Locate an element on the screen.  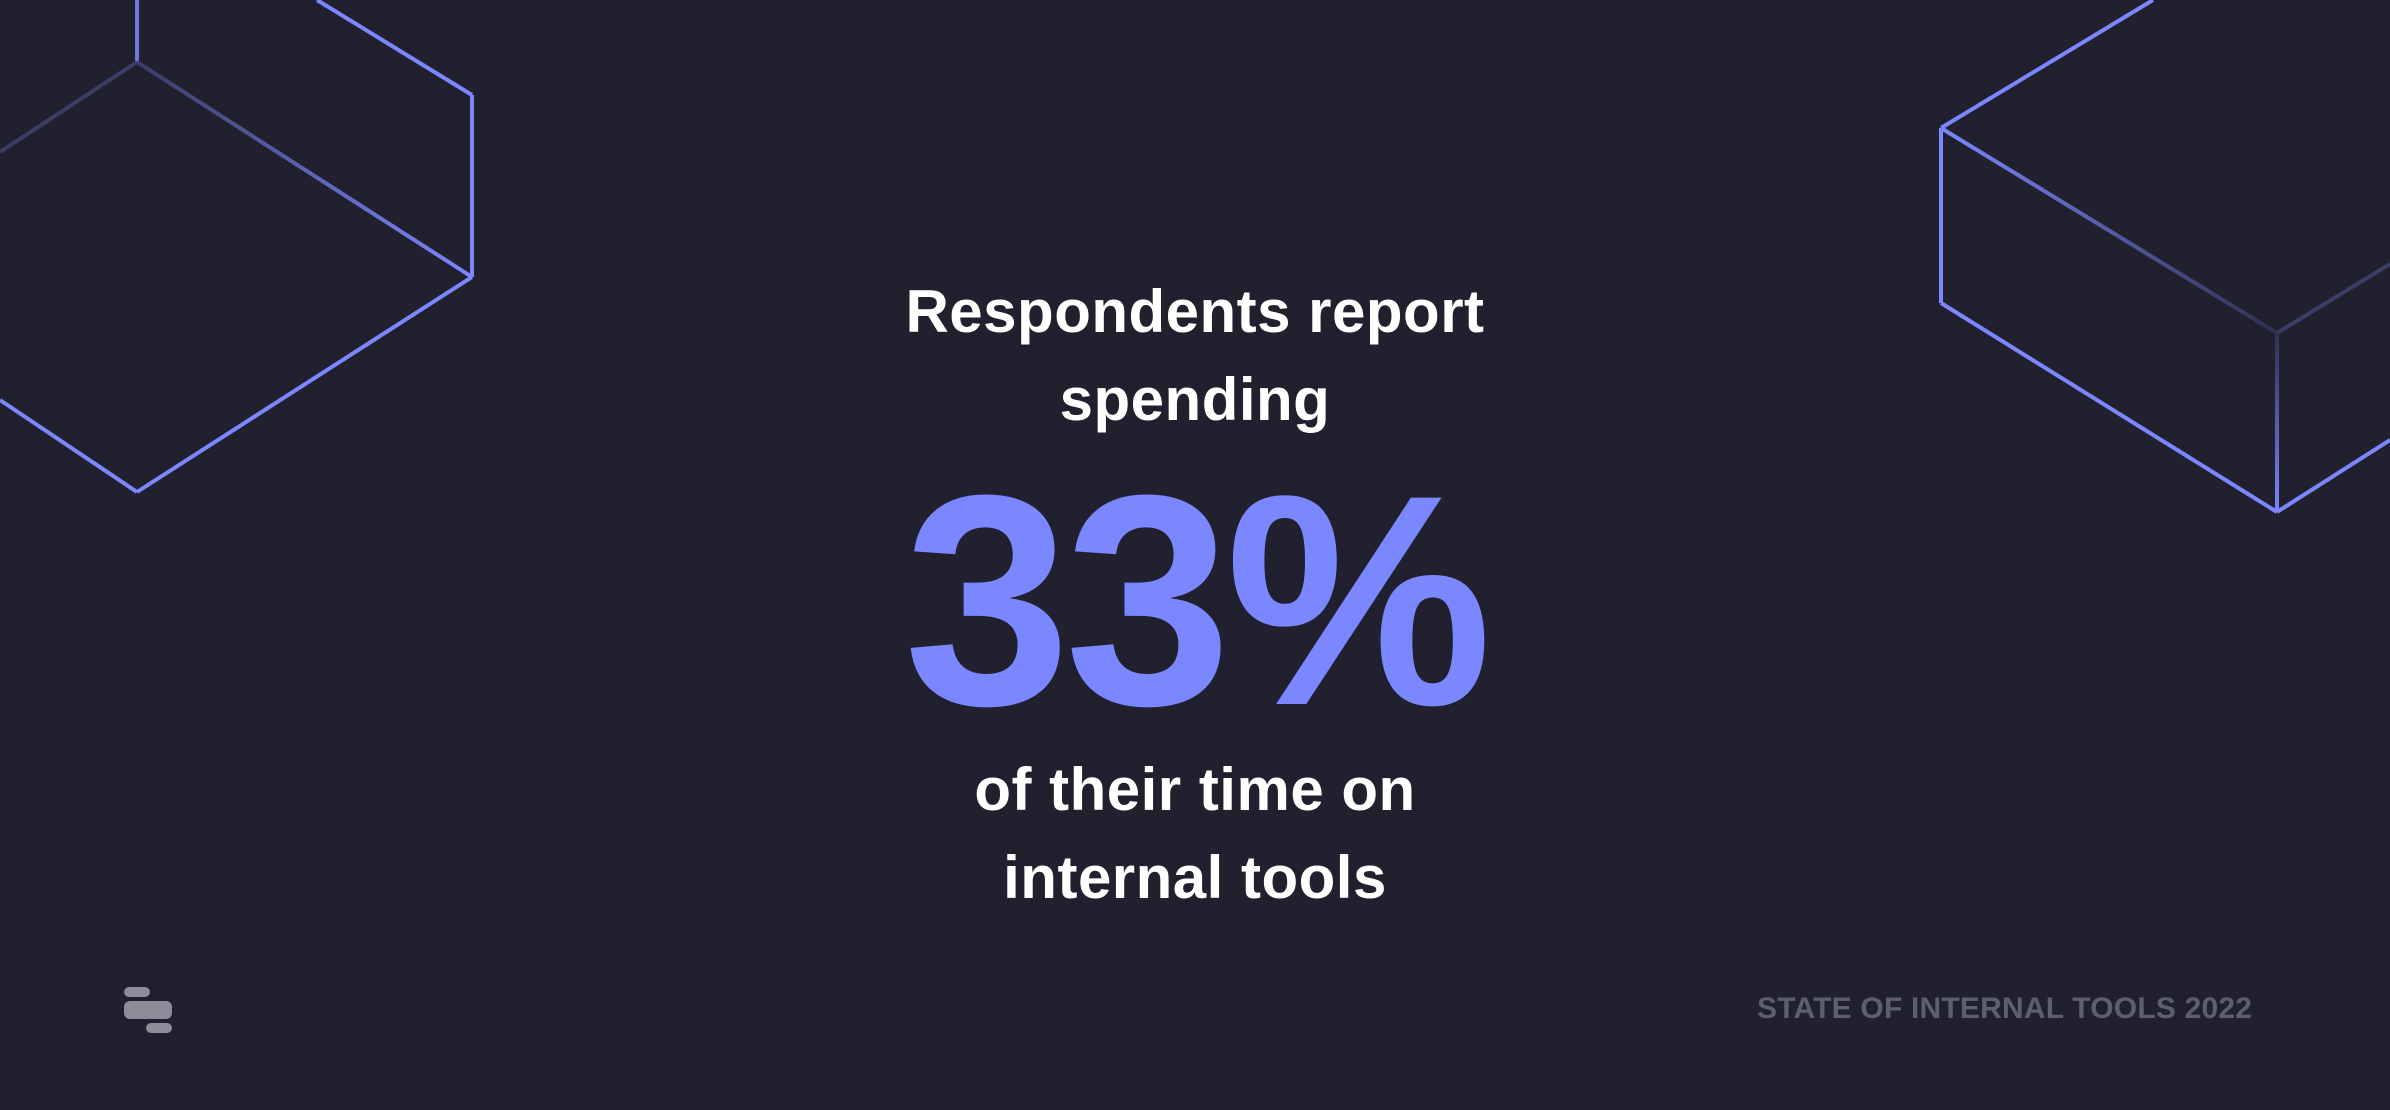
headline-line-1: Respondents report is located at coordinates (1195, 311).